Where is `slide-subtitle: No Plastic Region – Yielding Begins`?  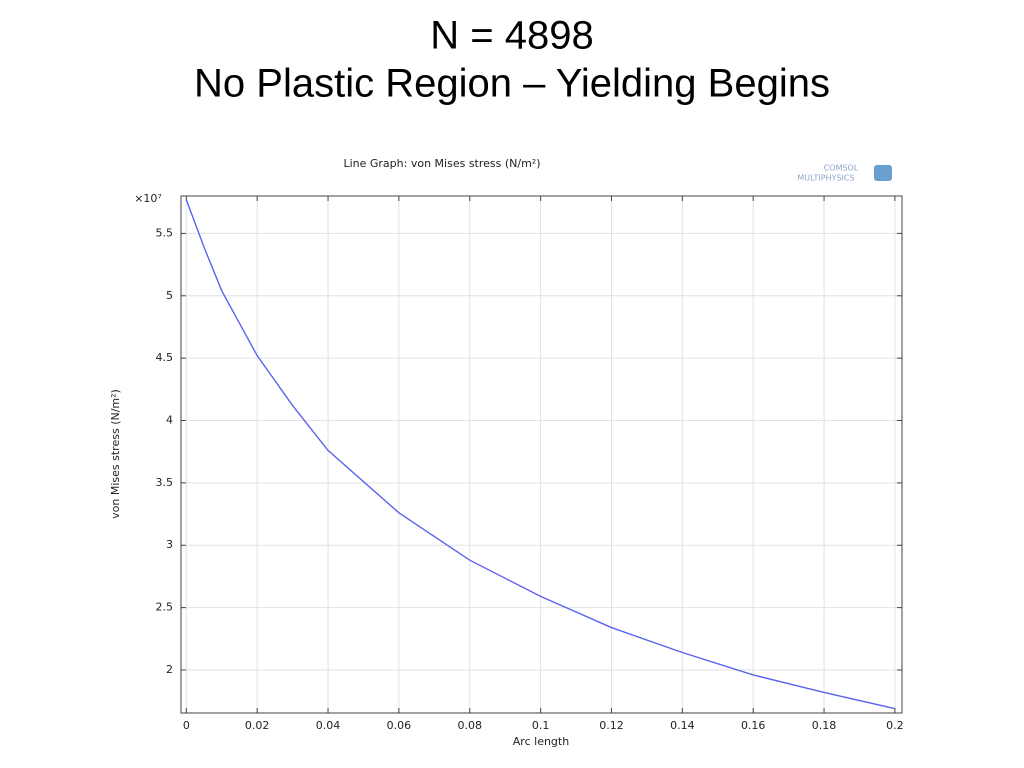
slide-subtitle: No Plastic Region – Yielding Begins is located at coordinates (512, 84).